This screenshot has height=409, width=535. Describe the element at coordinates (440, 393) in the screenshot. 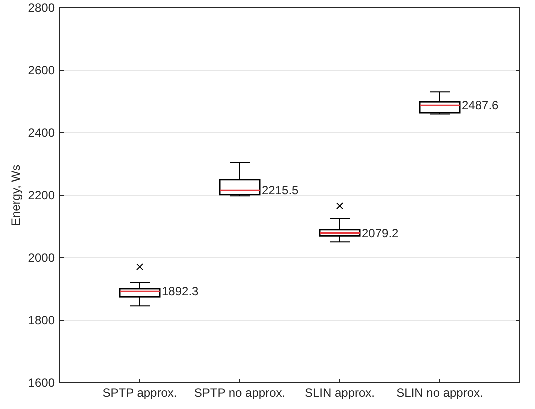

I see `x-tick-label: SLIN no approx.` at that location.